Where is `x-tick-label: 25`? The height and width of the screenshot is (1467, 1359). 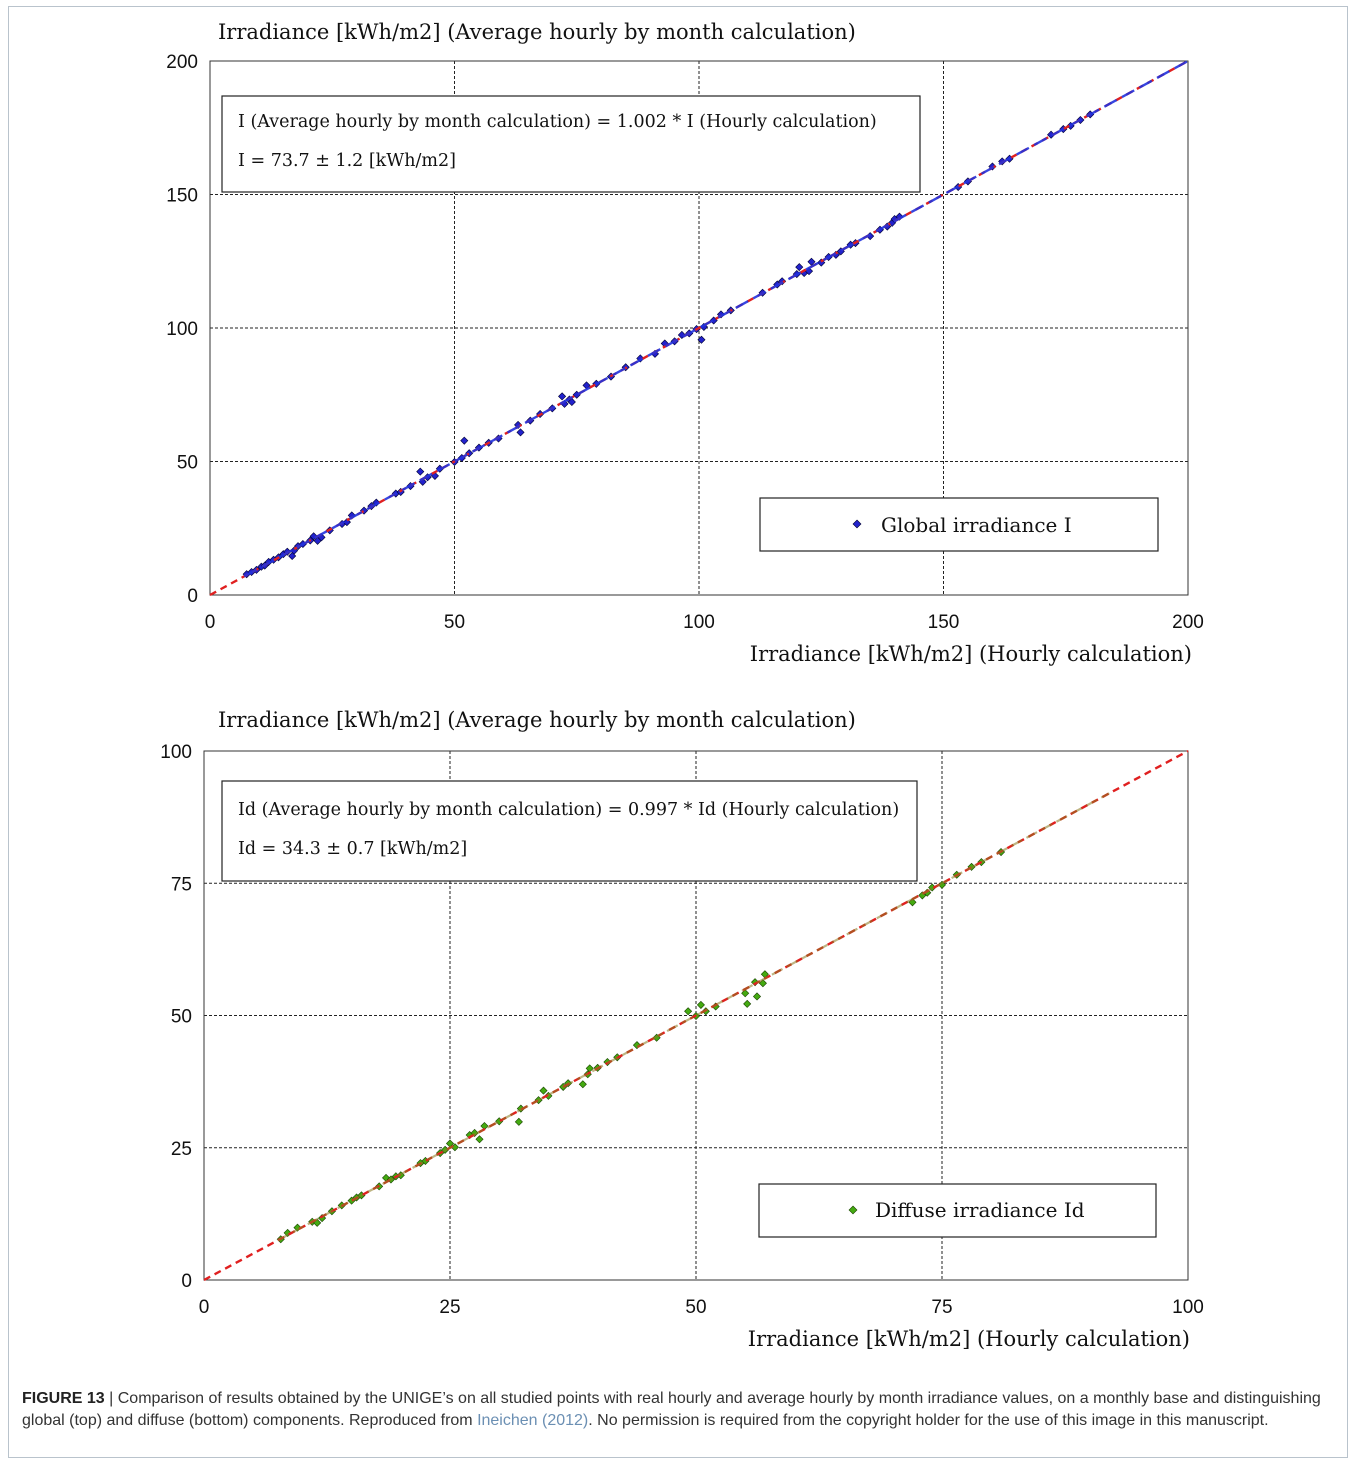
x-tick-label: 25 is located at coordinates (449, 1307).